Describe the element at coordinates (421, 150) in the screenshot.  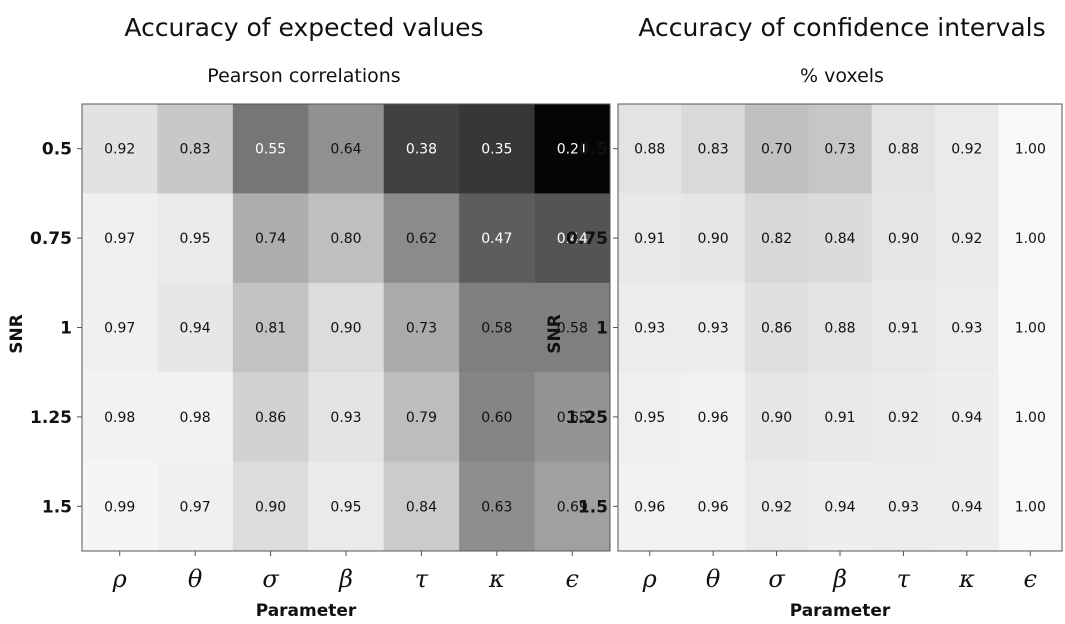
I see `left-cell-value-label: 0.38` at that location.